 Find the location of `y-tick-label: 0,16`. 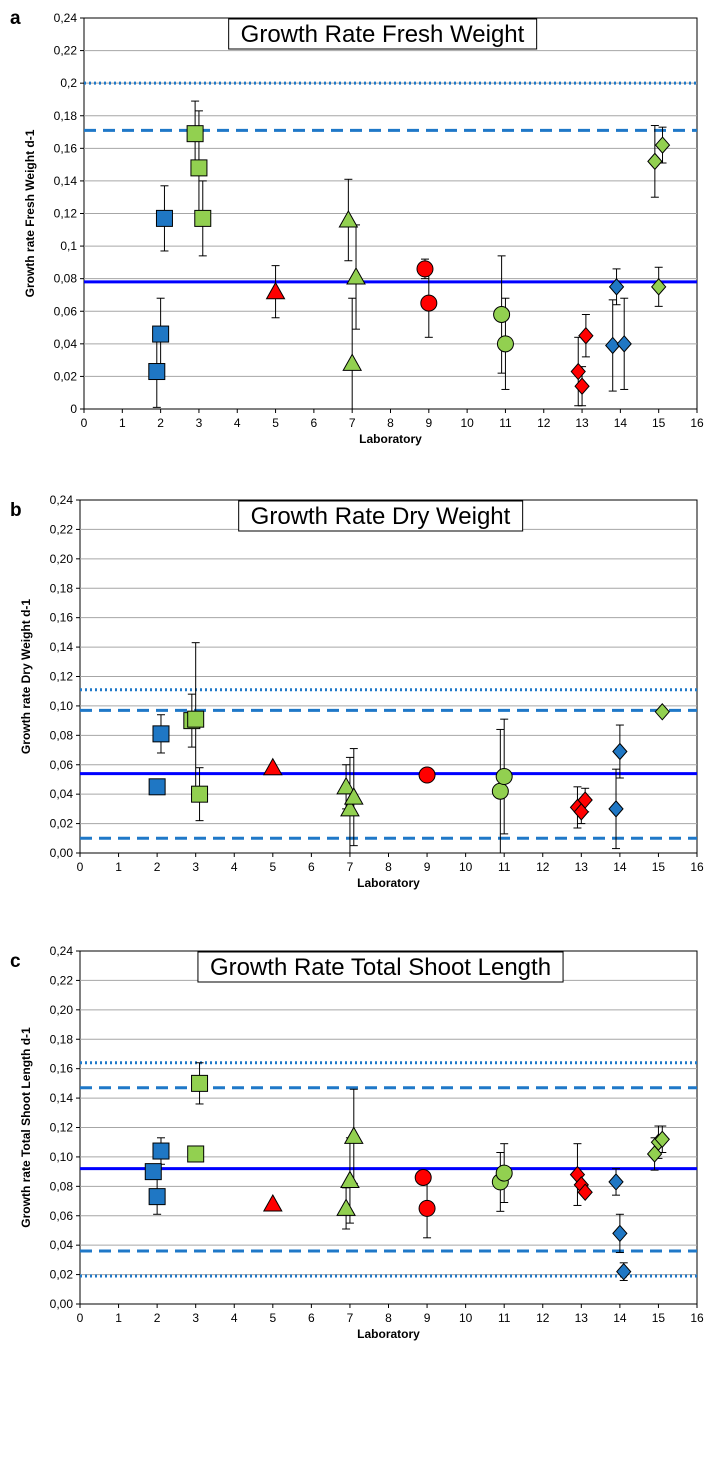

y-tick-label: 0,16 is located at coordinates (62, 618).